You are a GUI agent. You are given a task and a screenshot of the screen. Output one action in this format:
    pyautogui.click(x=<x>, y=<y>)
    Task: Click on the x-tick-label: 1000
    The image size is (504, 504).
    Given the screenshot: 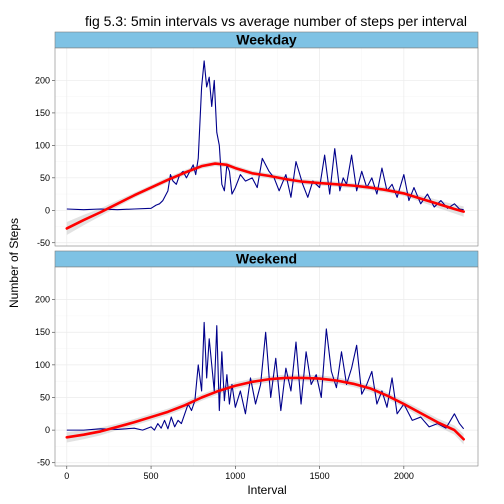 What is the action you would take?
    pyautogui.click(x=235, y=476)
    